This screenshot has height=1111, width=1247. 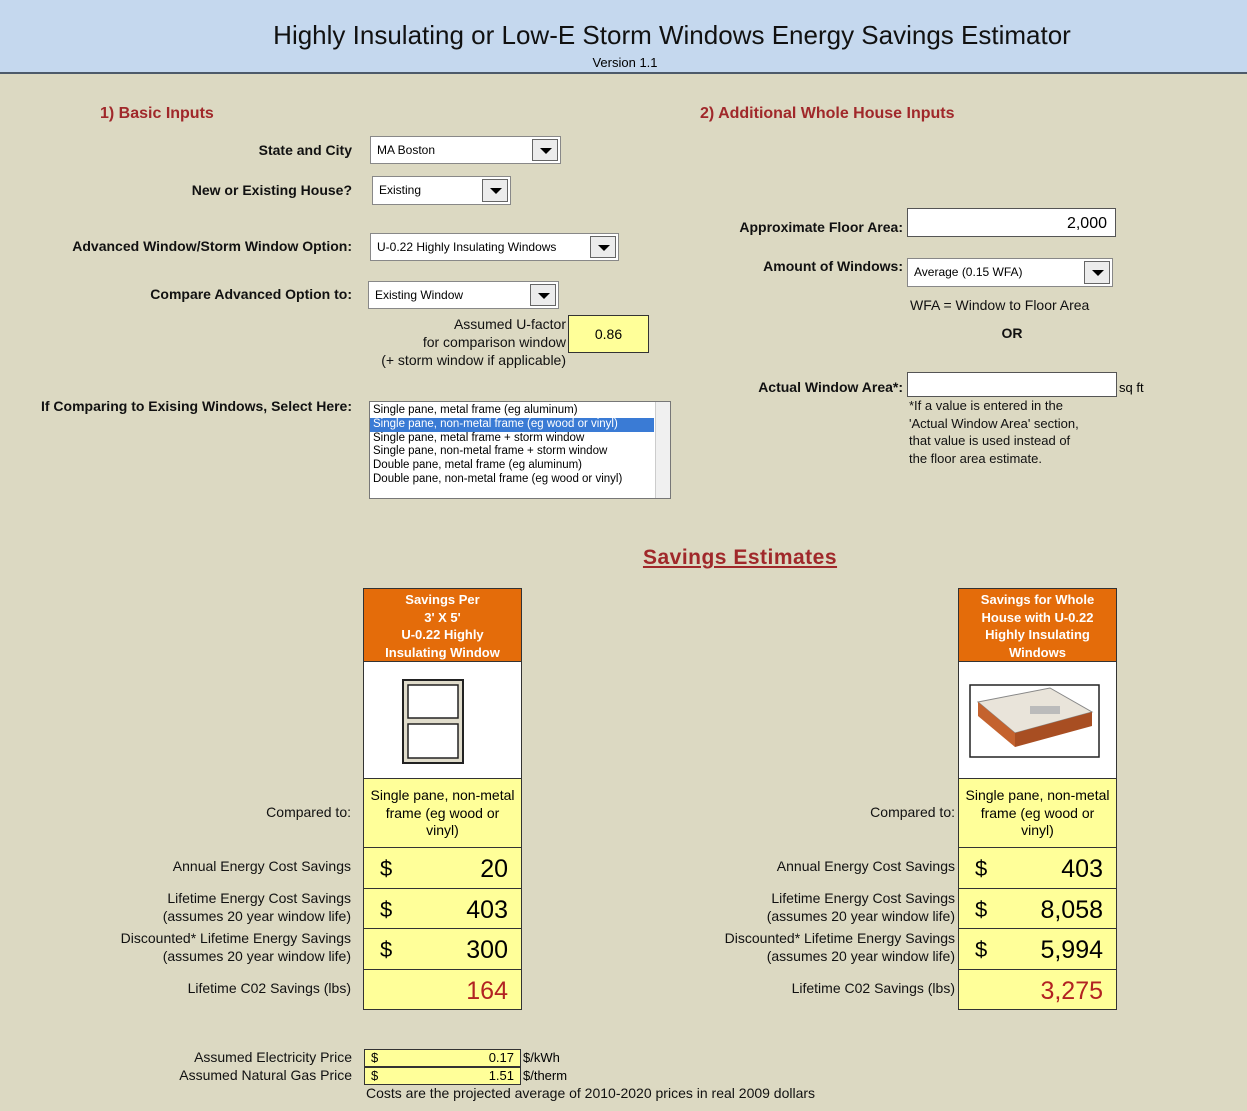 What do you see at coordinates (986, 405) in the screenshot?
I see `footnote-line: *If a value is entered in the` at bounding box center [986, 405].